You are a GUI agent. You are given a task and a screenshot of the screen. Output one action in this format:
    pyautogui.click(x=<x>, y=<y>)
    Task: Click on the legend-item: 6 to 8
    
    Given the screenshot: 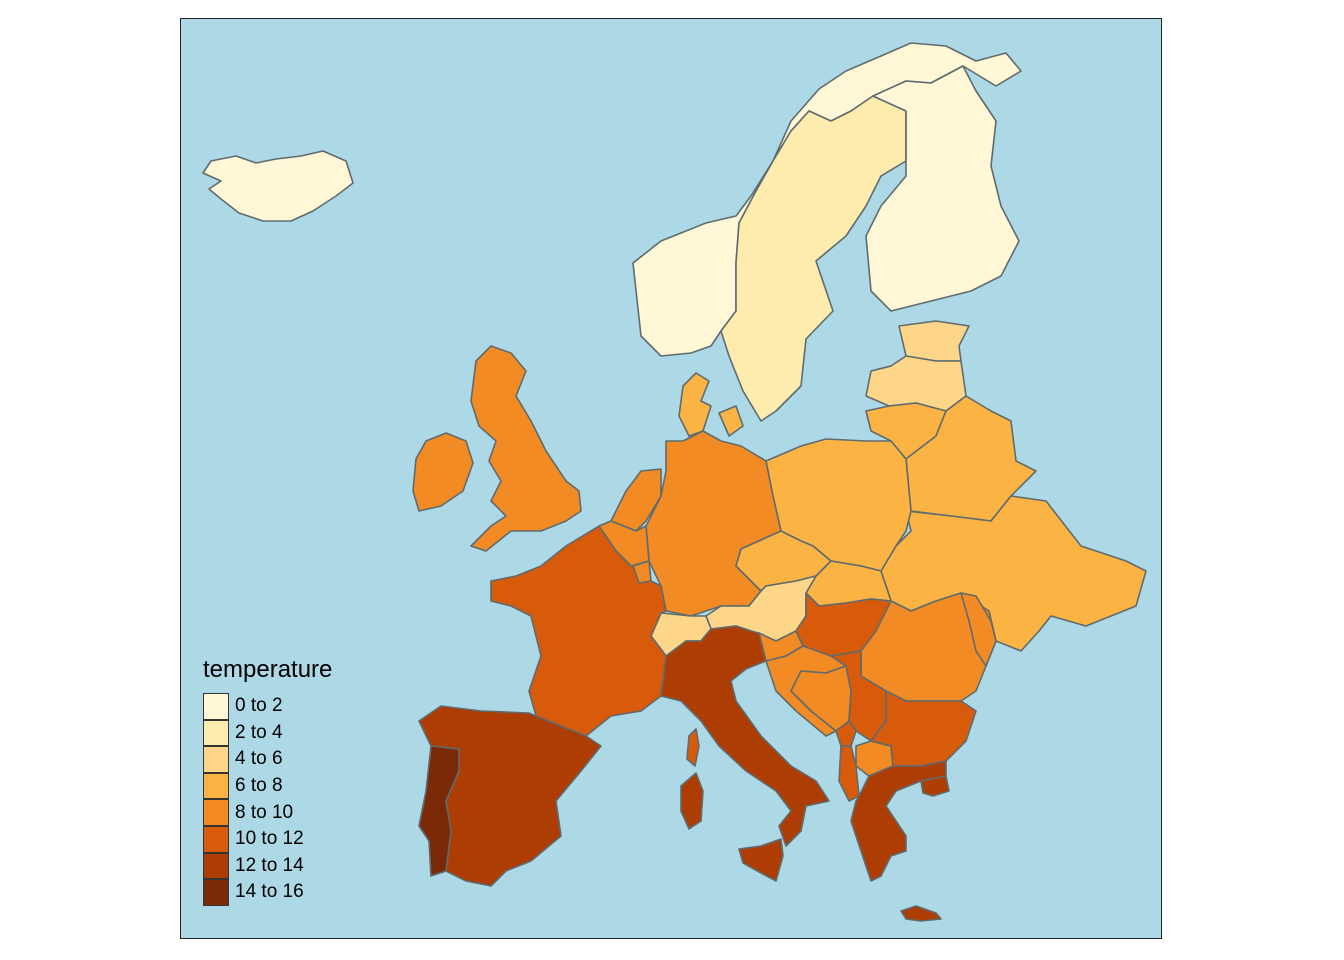 What is the action you would take?
    pyautogui.click(x=267, y=786)
    